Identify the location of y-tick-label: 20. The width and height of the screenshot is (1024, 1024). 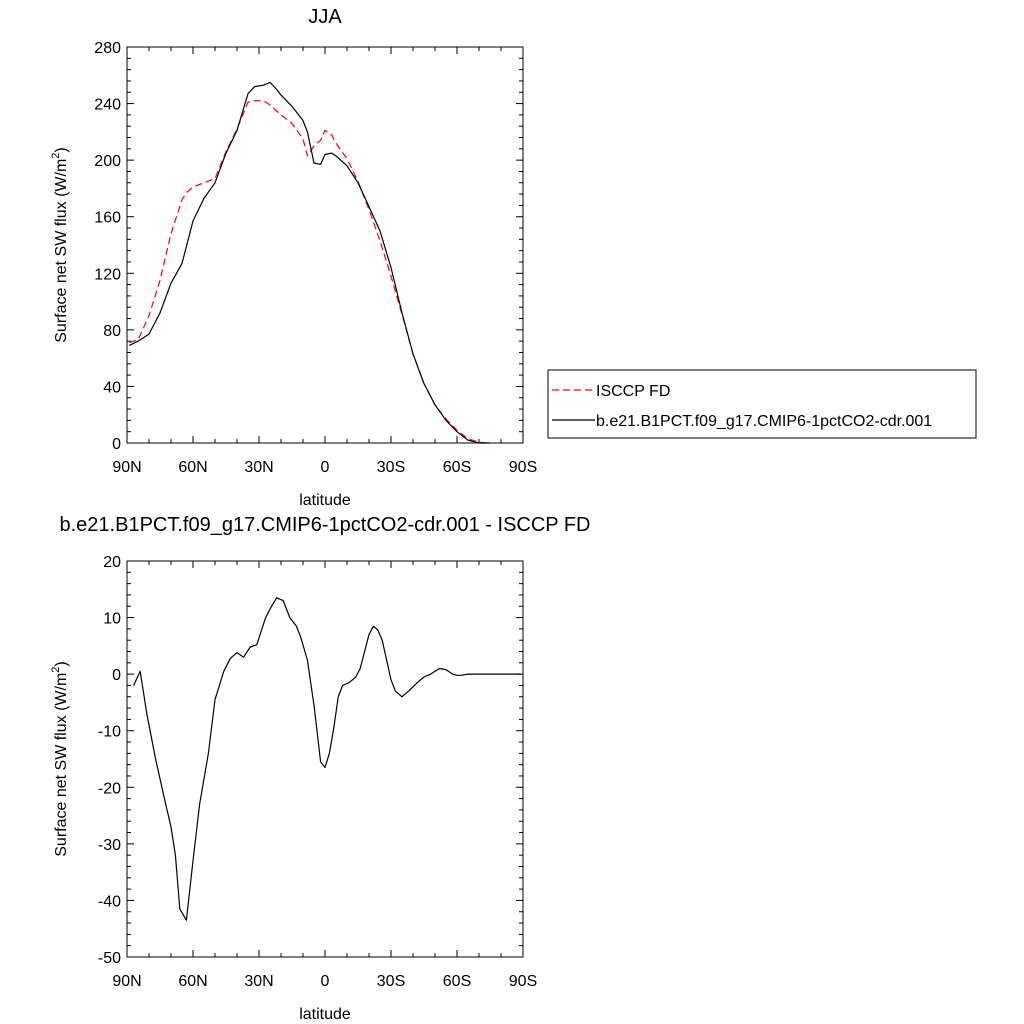
(112, 562).